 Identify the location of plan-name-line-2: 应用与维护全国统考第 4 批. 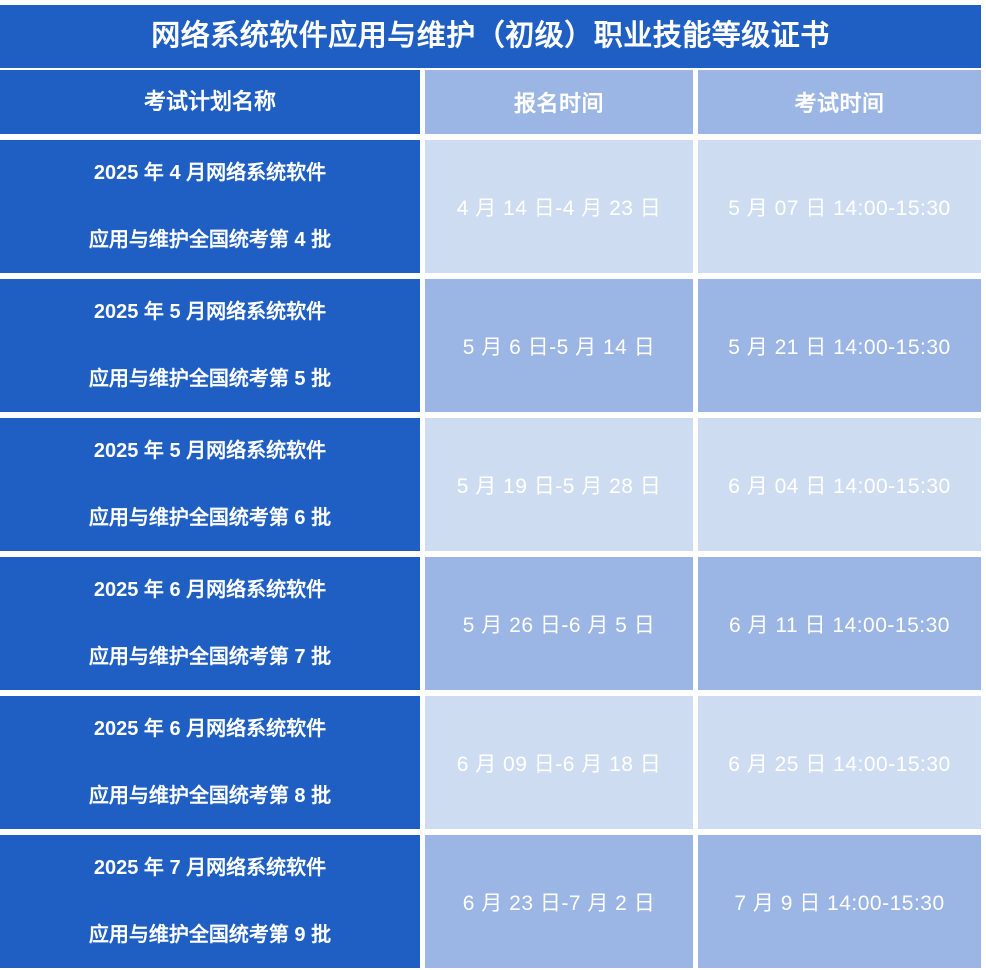
(210, 239).